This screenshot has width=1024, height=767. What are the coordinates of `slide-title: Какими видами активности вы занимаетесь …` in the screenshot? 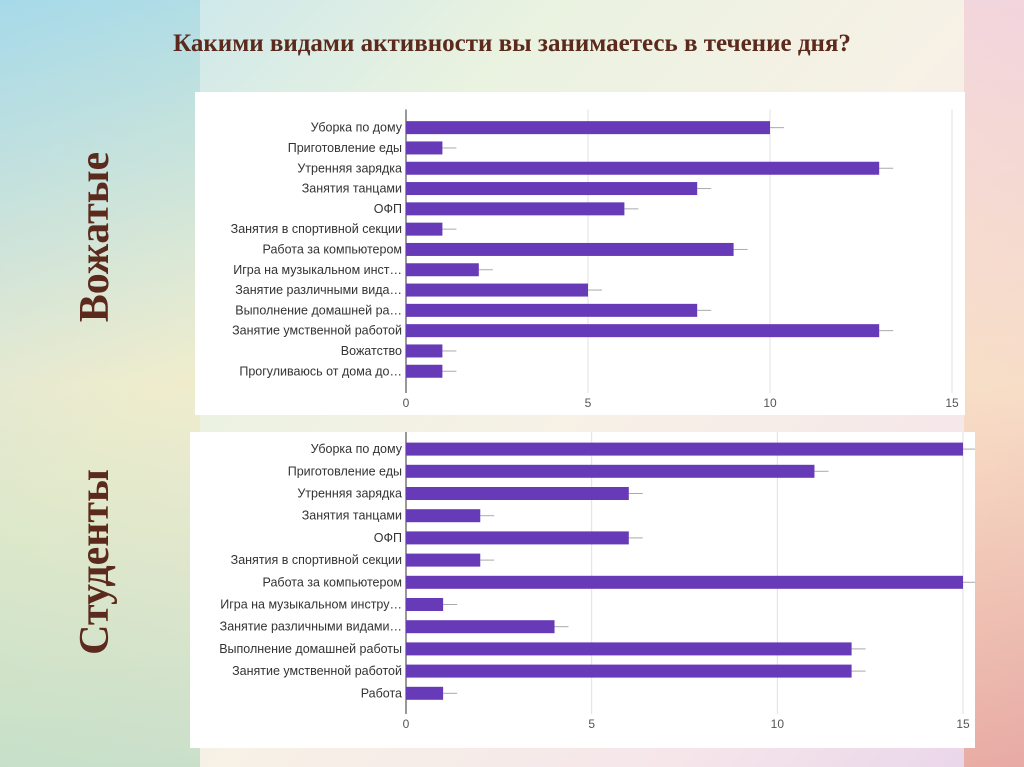 It's located at (512, 43).